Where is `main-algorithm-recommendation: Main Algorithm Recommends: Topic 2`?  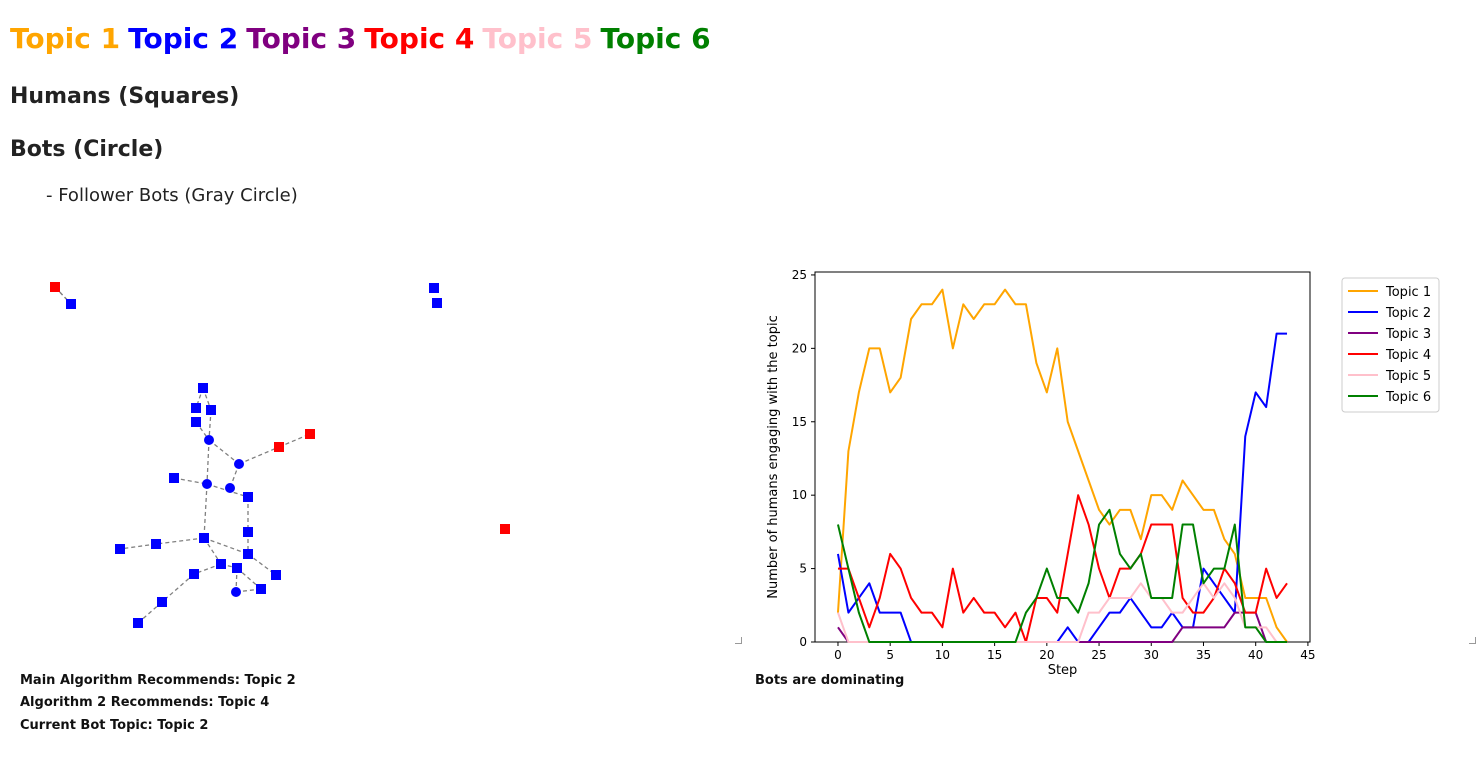
main-algorithm-recommendation: Main Algorithm Recommends: Topic 2 is located at coordinates (158, 680).